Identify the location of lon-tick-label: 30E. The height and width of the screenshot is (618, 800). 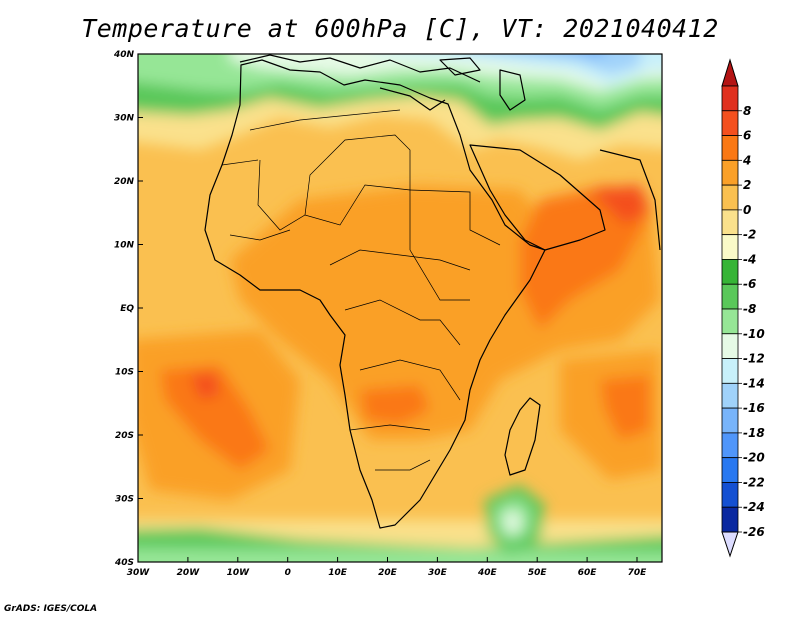
(438, 573).